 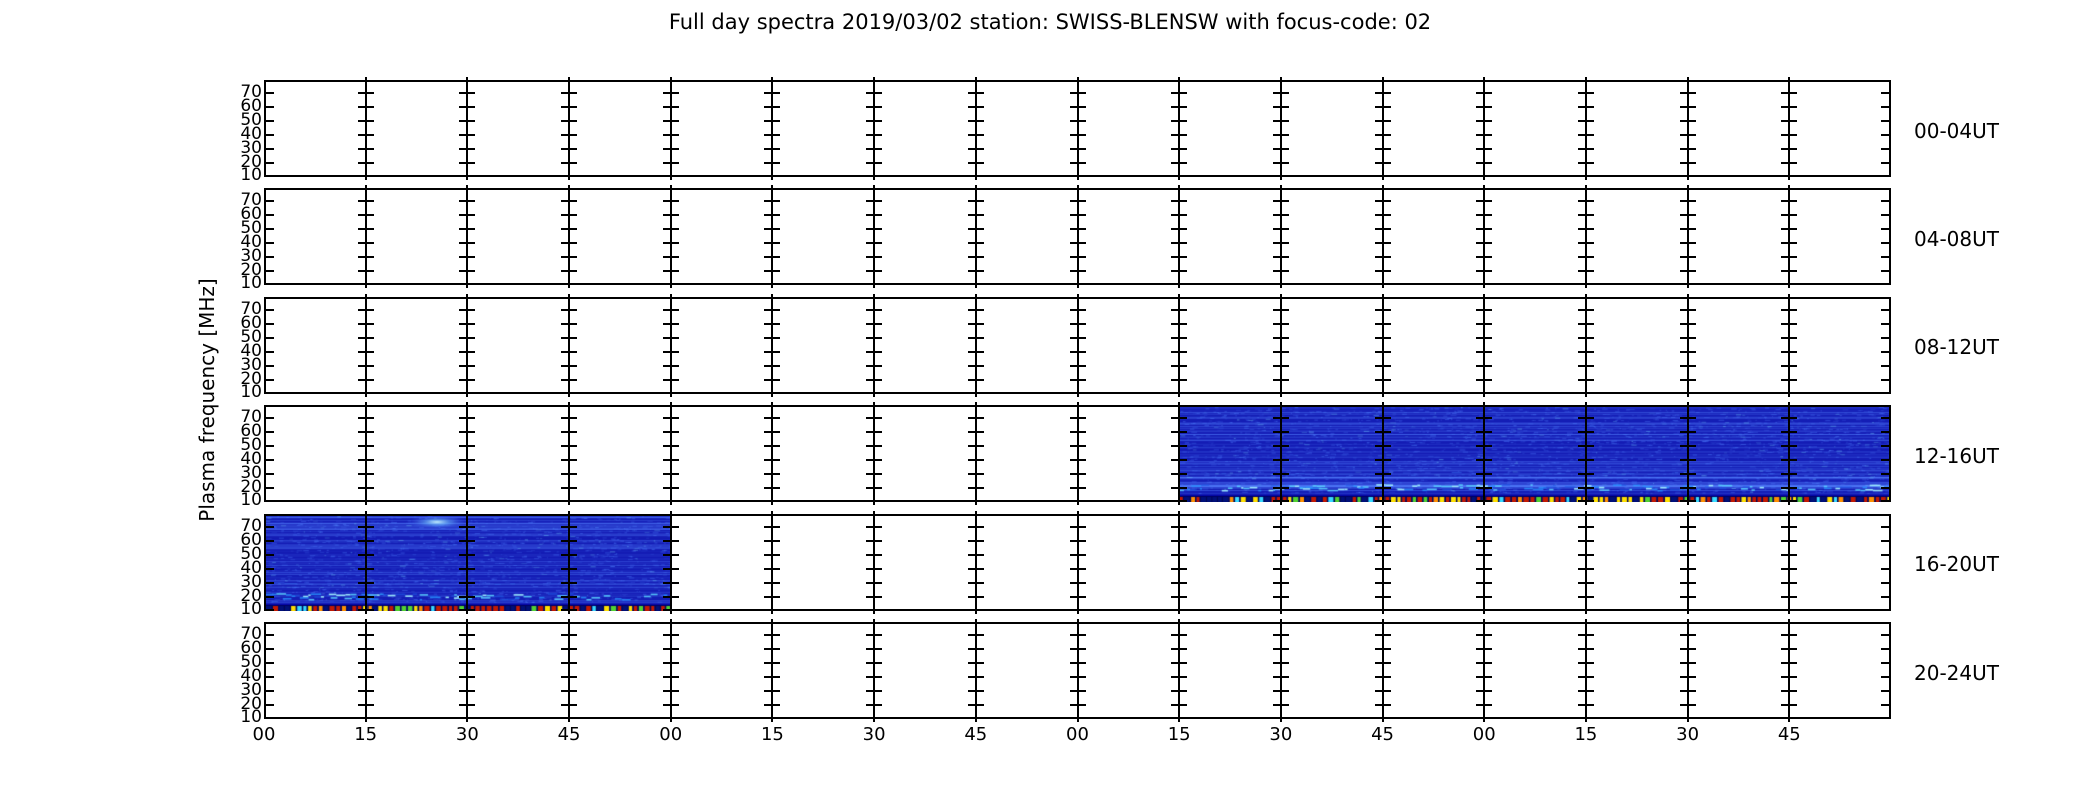 I want to click on row-label-04-08ut: 04-08UT, so click(x=1956, y=238).